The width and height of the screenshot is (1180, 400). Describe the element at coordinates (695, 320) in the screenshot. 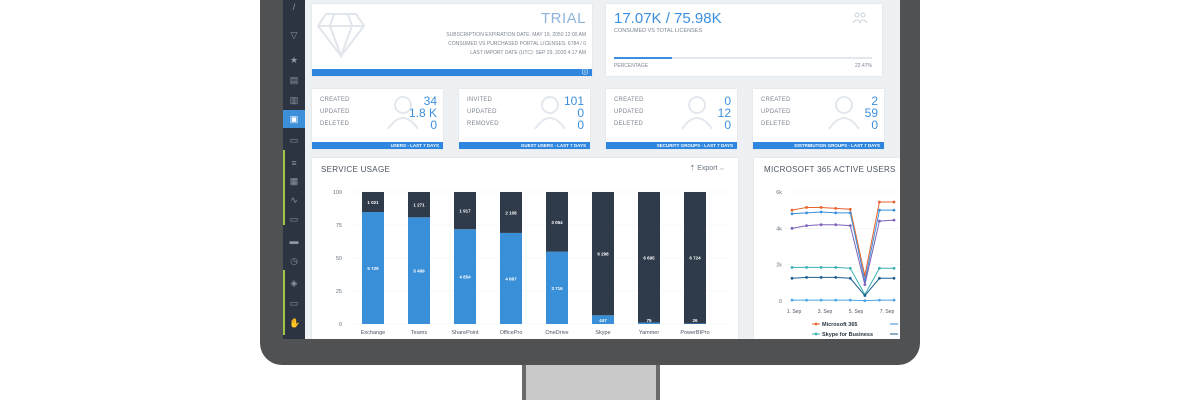

I see `bar-data-label: 26` at that location.